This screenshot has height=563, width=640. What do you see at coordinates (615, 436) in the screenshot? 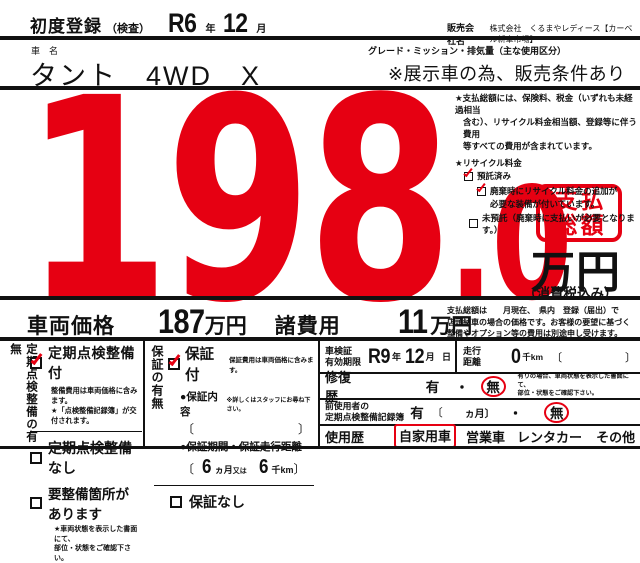
I see `usage-other: その他` at bounding box center [615, 436].